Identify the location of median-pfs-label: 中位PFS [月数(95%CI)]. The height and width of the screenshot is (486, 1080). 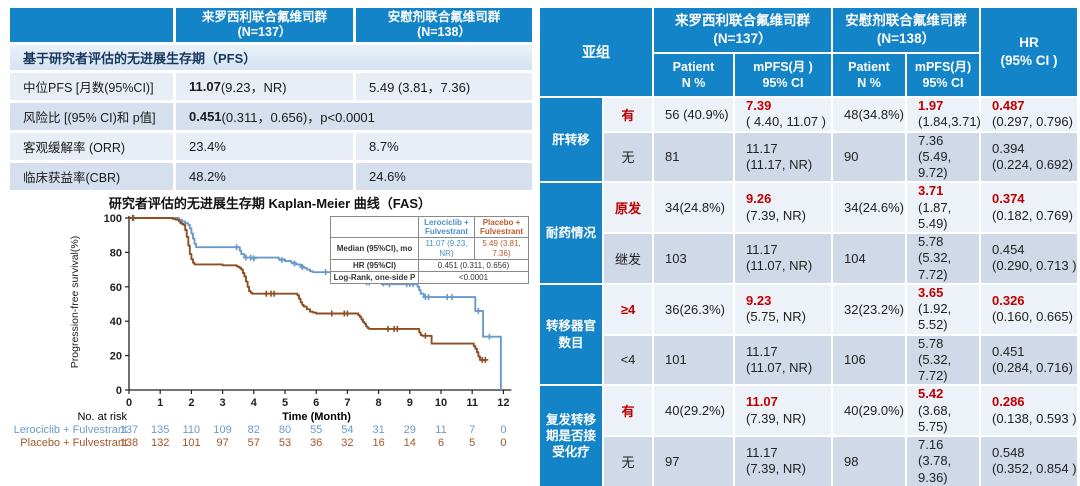
(91, 86).